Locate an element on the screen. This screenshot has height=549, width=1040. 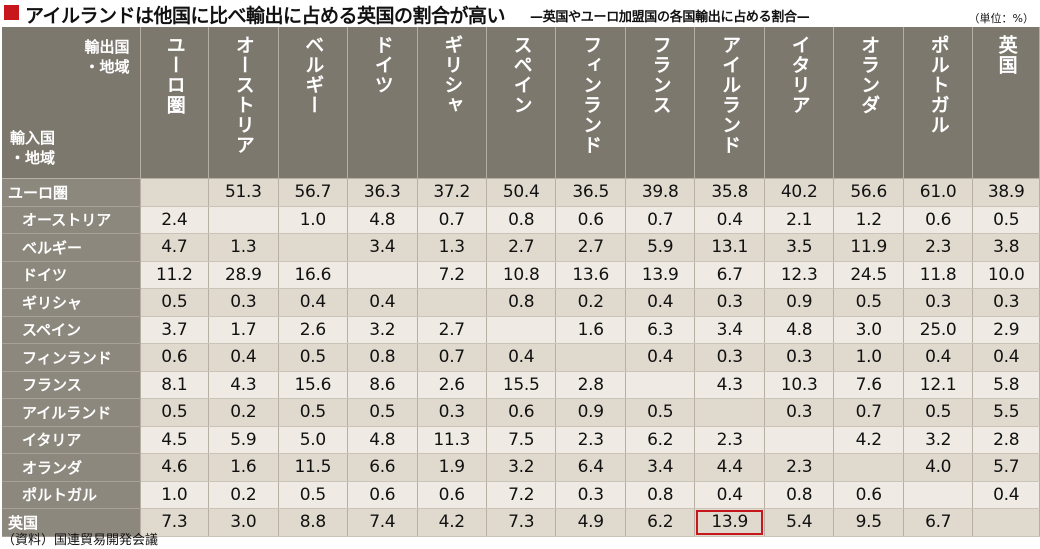
column-header-label: スペイン is located at coordinates (521, 75).